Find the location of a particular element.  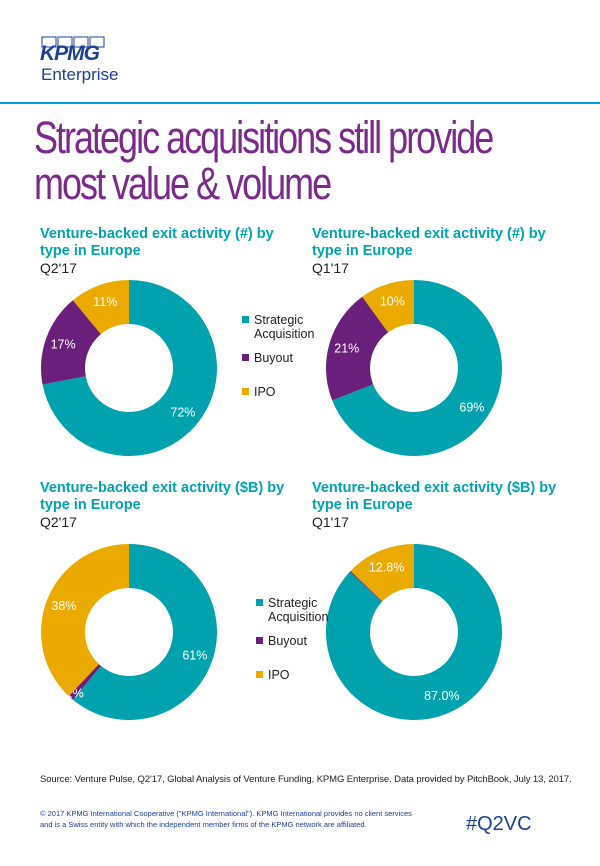

donut-chart-3: 61%1%38% is located at coordinates (129, 632).